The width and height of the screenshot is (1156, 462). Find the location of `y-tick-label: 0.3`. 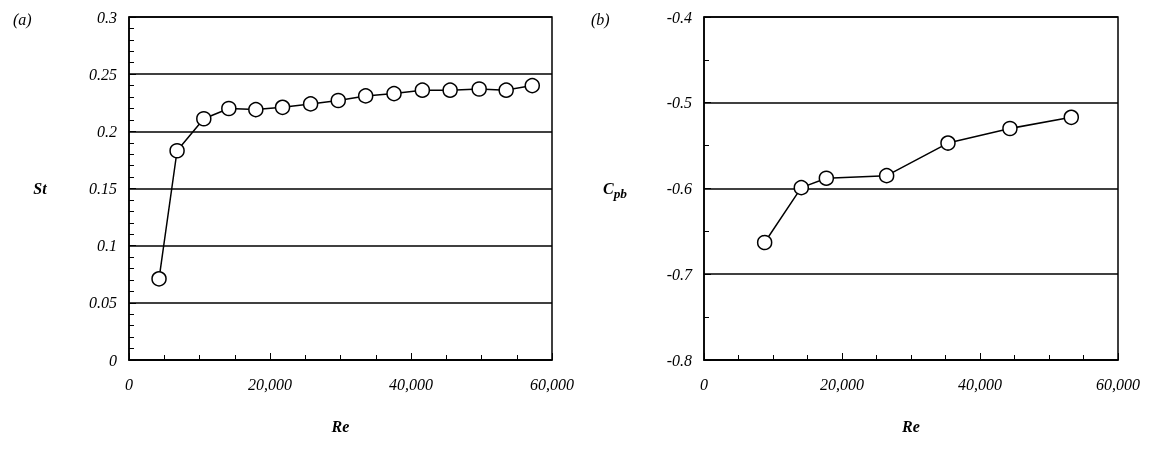

y-tick-label: 0.3 is located at coordinates (107, 17).